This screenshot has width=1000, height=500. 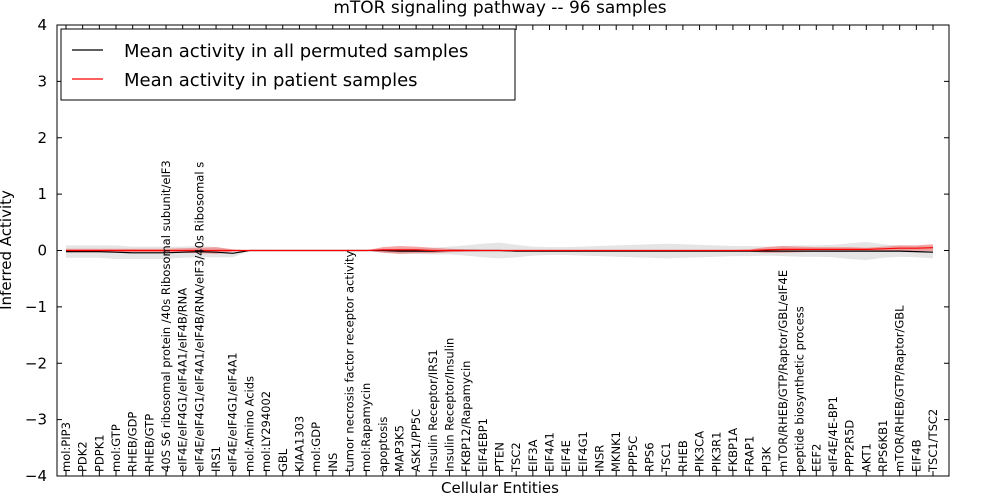 I want to click on x-tick-label: PIK3CA, so click(x=700, y=451).